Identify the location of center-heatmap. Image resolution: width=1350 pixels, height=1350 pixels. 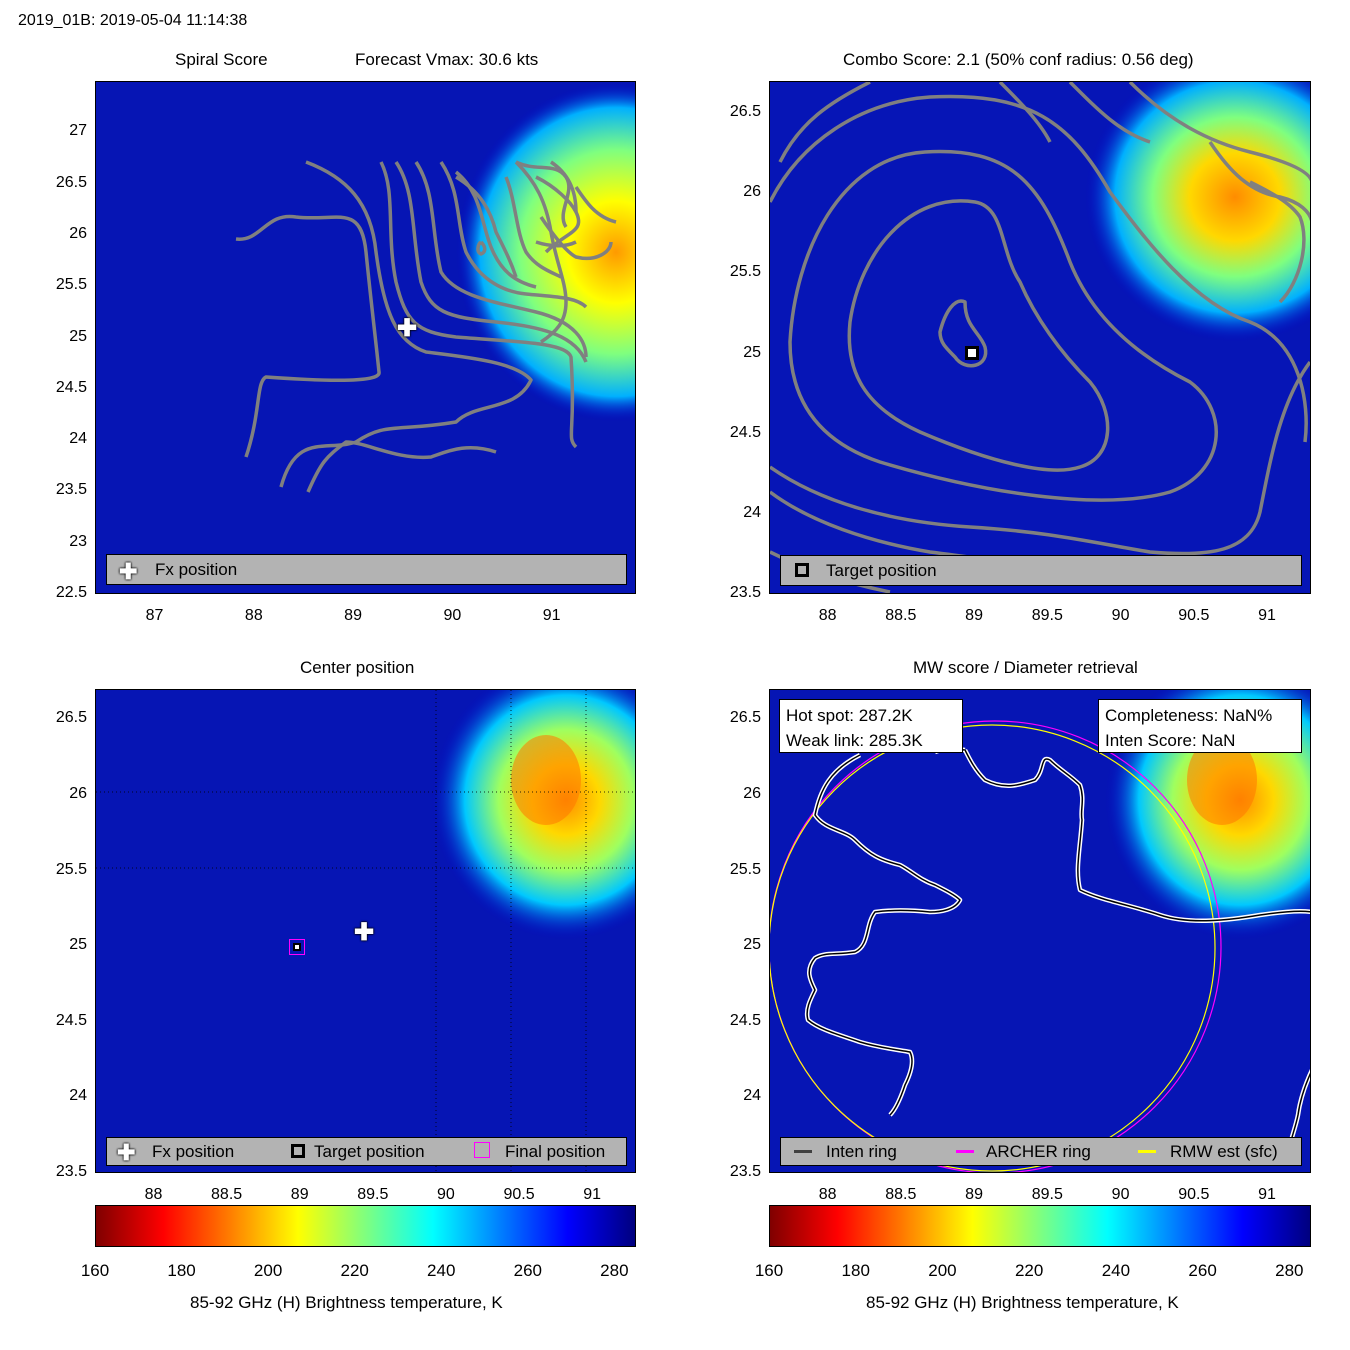
(365, 931).